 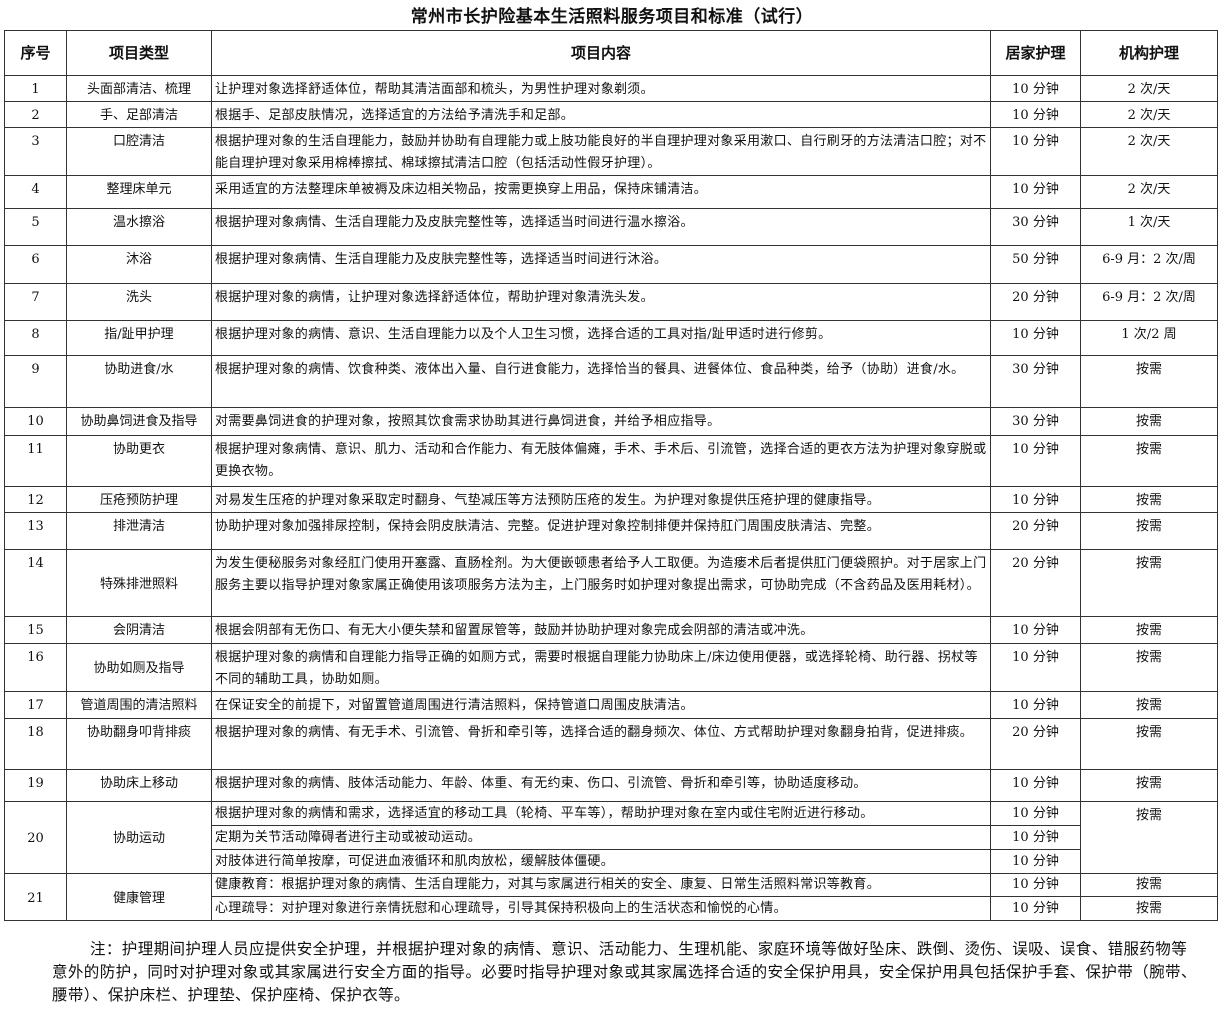 I want to click on item-type: 协助更衣, so click(x=139, y=461).